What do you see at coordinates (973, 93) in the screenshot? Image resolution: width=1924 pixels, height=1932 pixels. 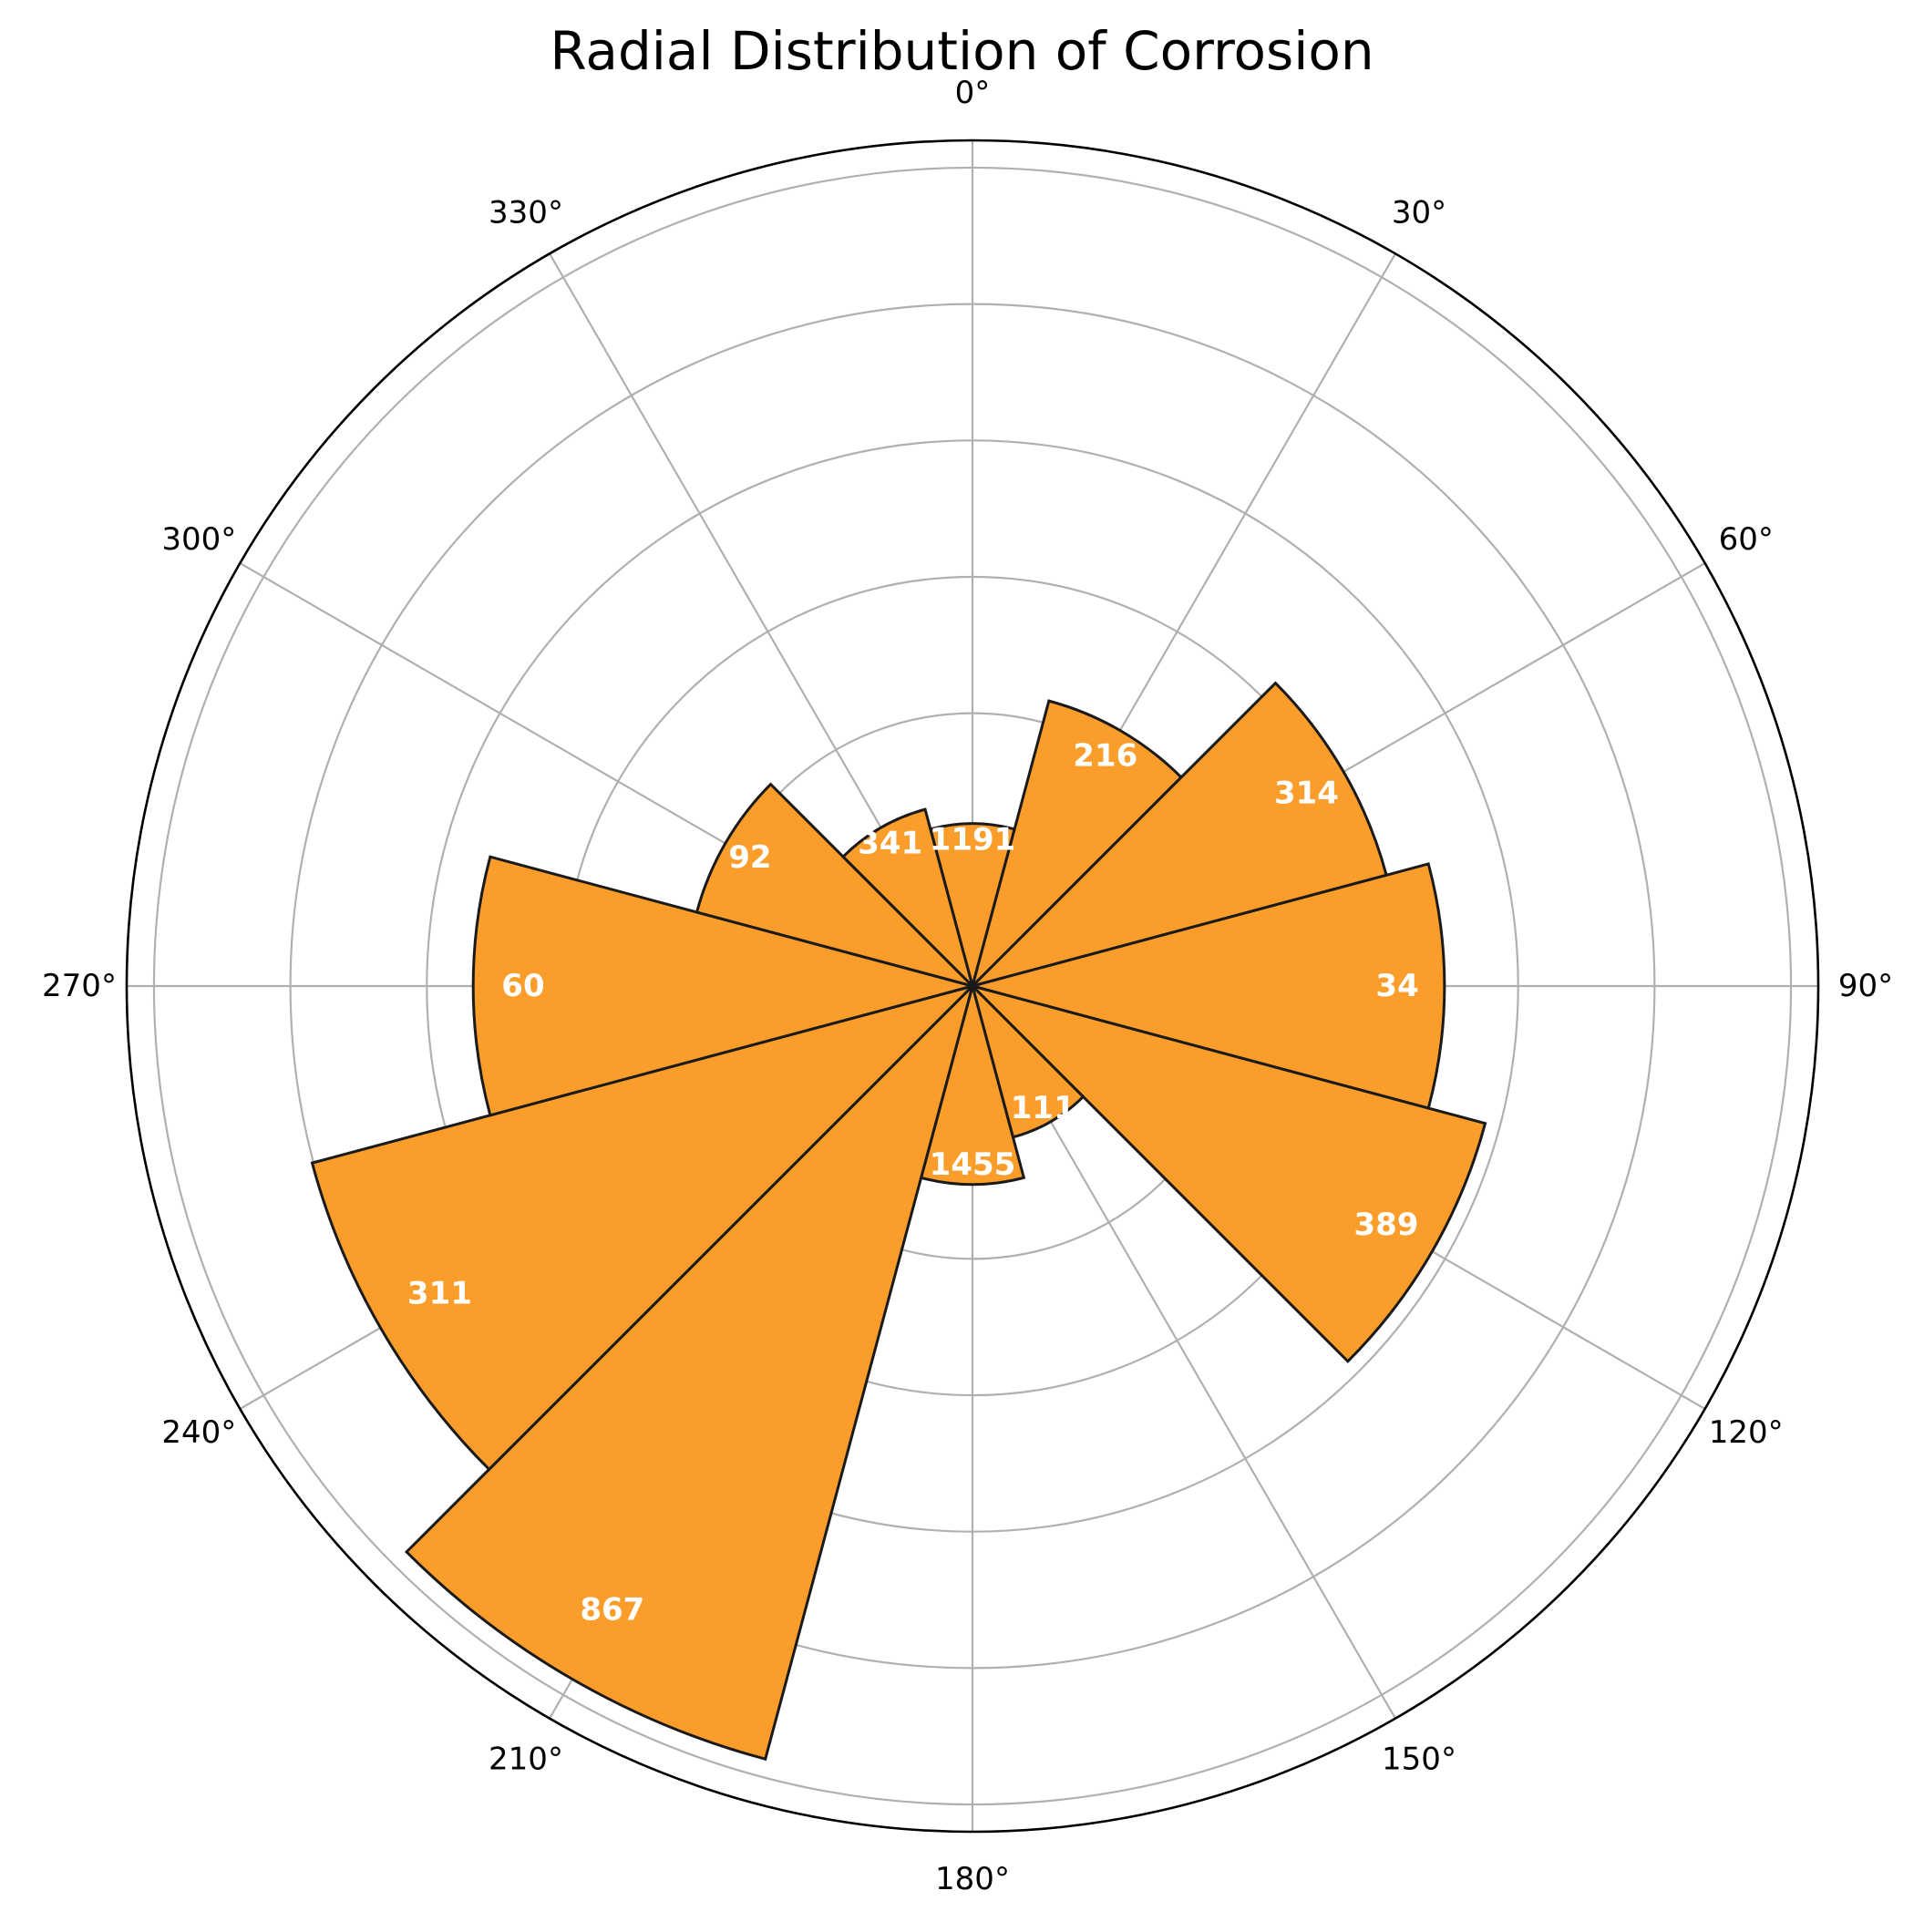 I see `angle-tick-label: 0°` at bounding box center [973, 93].